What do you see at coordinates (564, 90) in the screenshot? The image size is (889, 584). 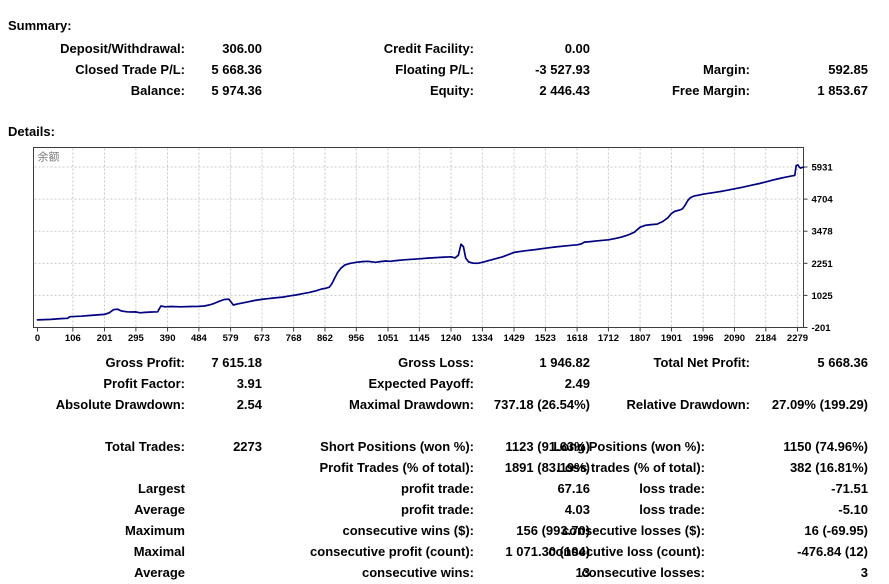 I see `summary-row3-value-c2: 2 446.43` at bounding box center [564, 90].